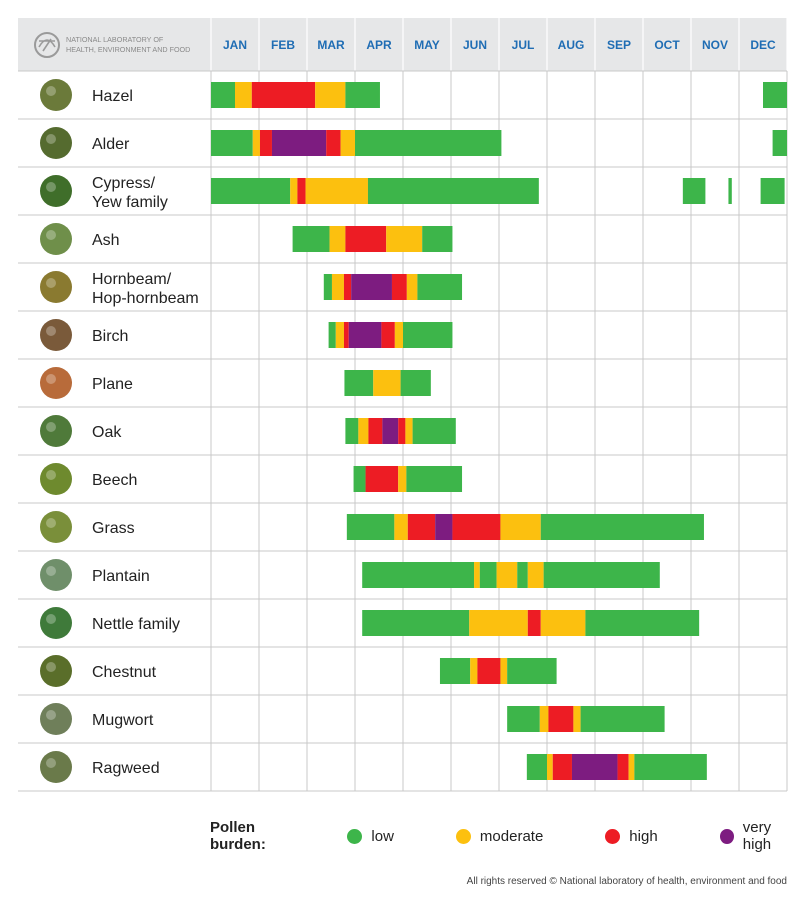 The height and width of the screenshot is (923, 805). What do you see at coordinates (427, 45) in the screenshot?
I see `month-label-may: MAY` at bounding box center [427, 45].